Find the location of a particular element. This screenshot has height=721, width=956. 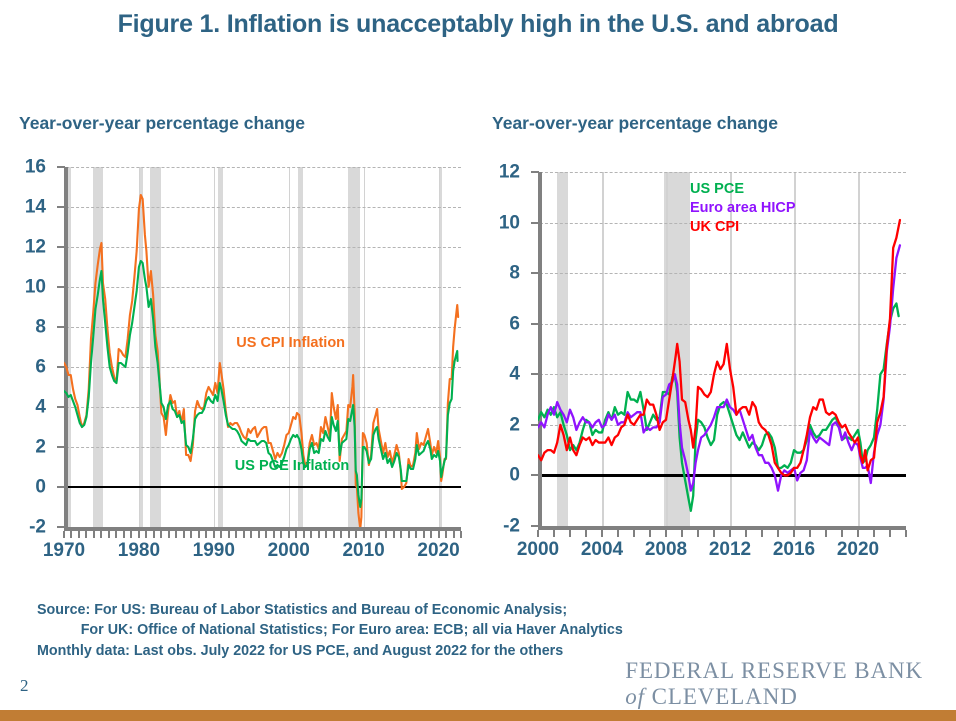

y-axis-tick-label: 4 is located at coordinates (514, 374).